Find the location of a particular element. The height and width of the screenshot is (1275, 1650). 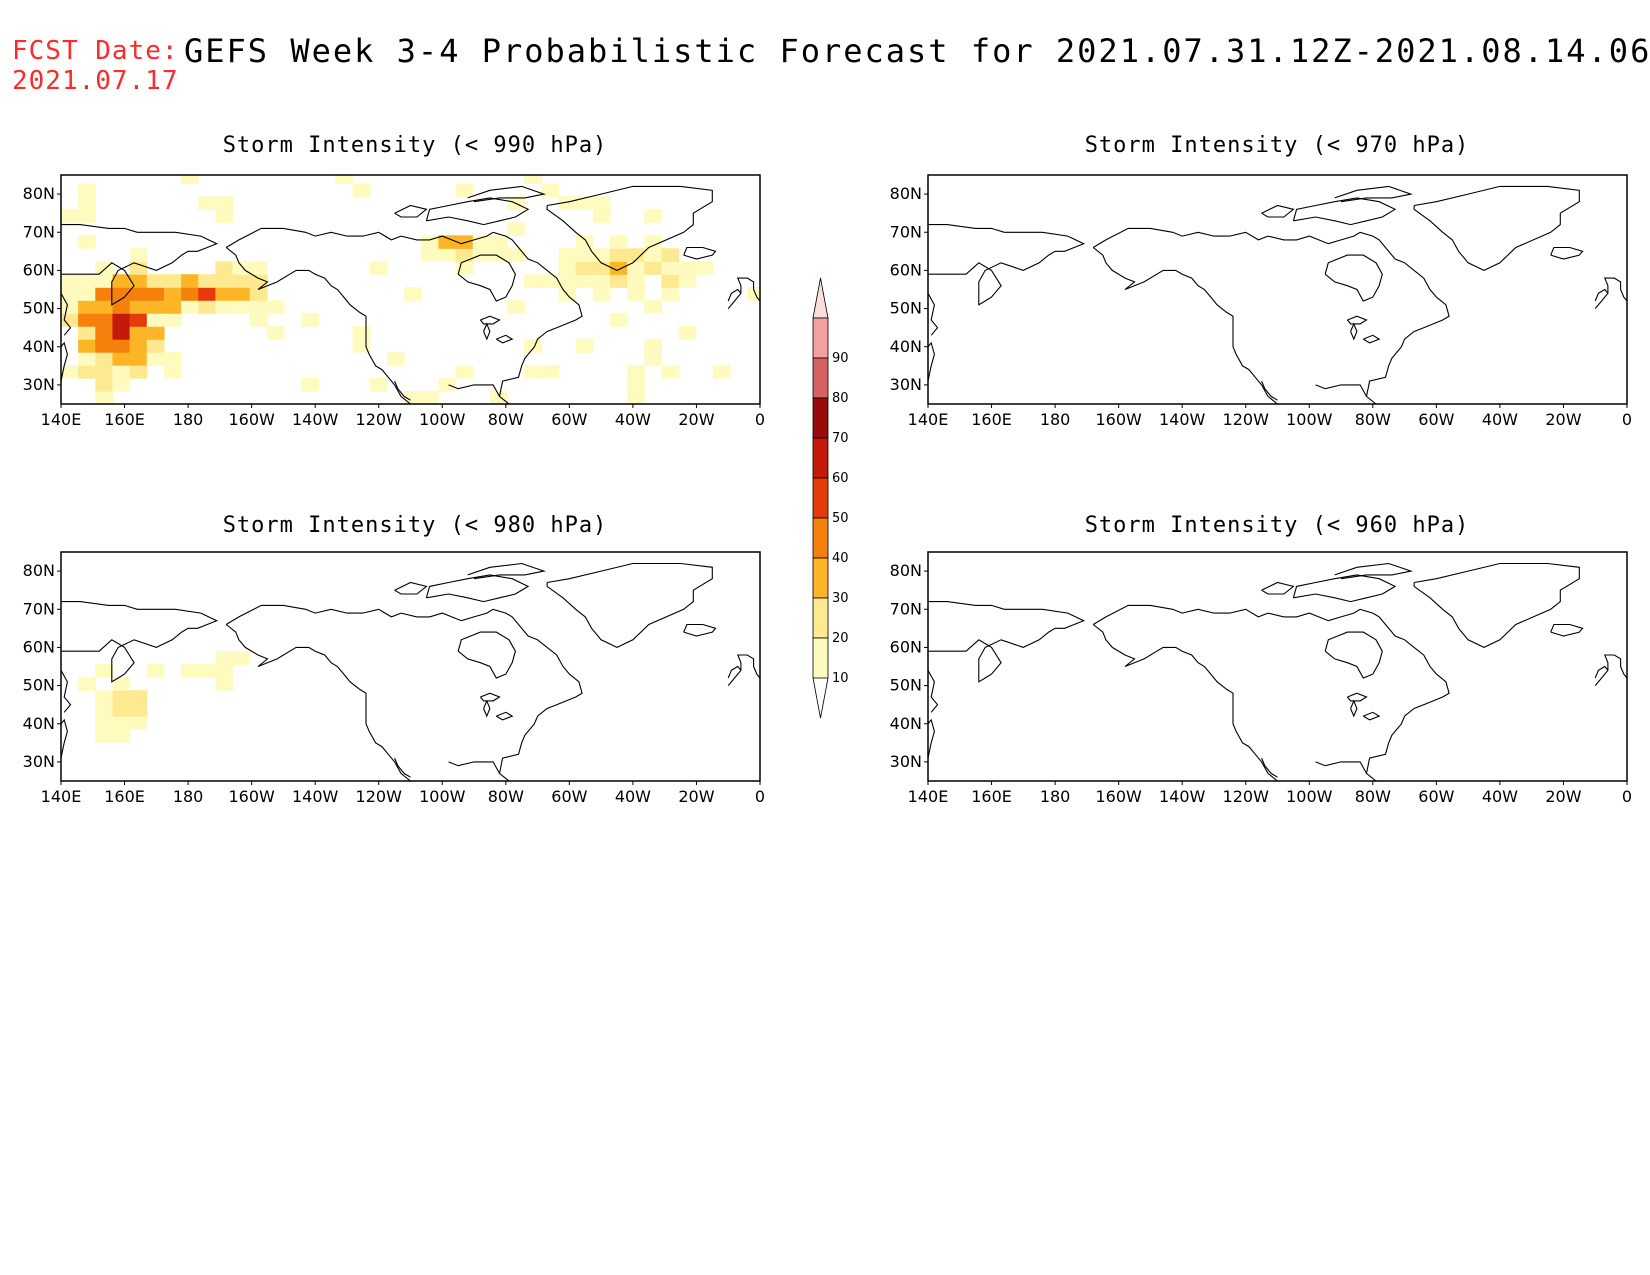

colorbar-level-label: 50 is located at coordinates (840, 518).